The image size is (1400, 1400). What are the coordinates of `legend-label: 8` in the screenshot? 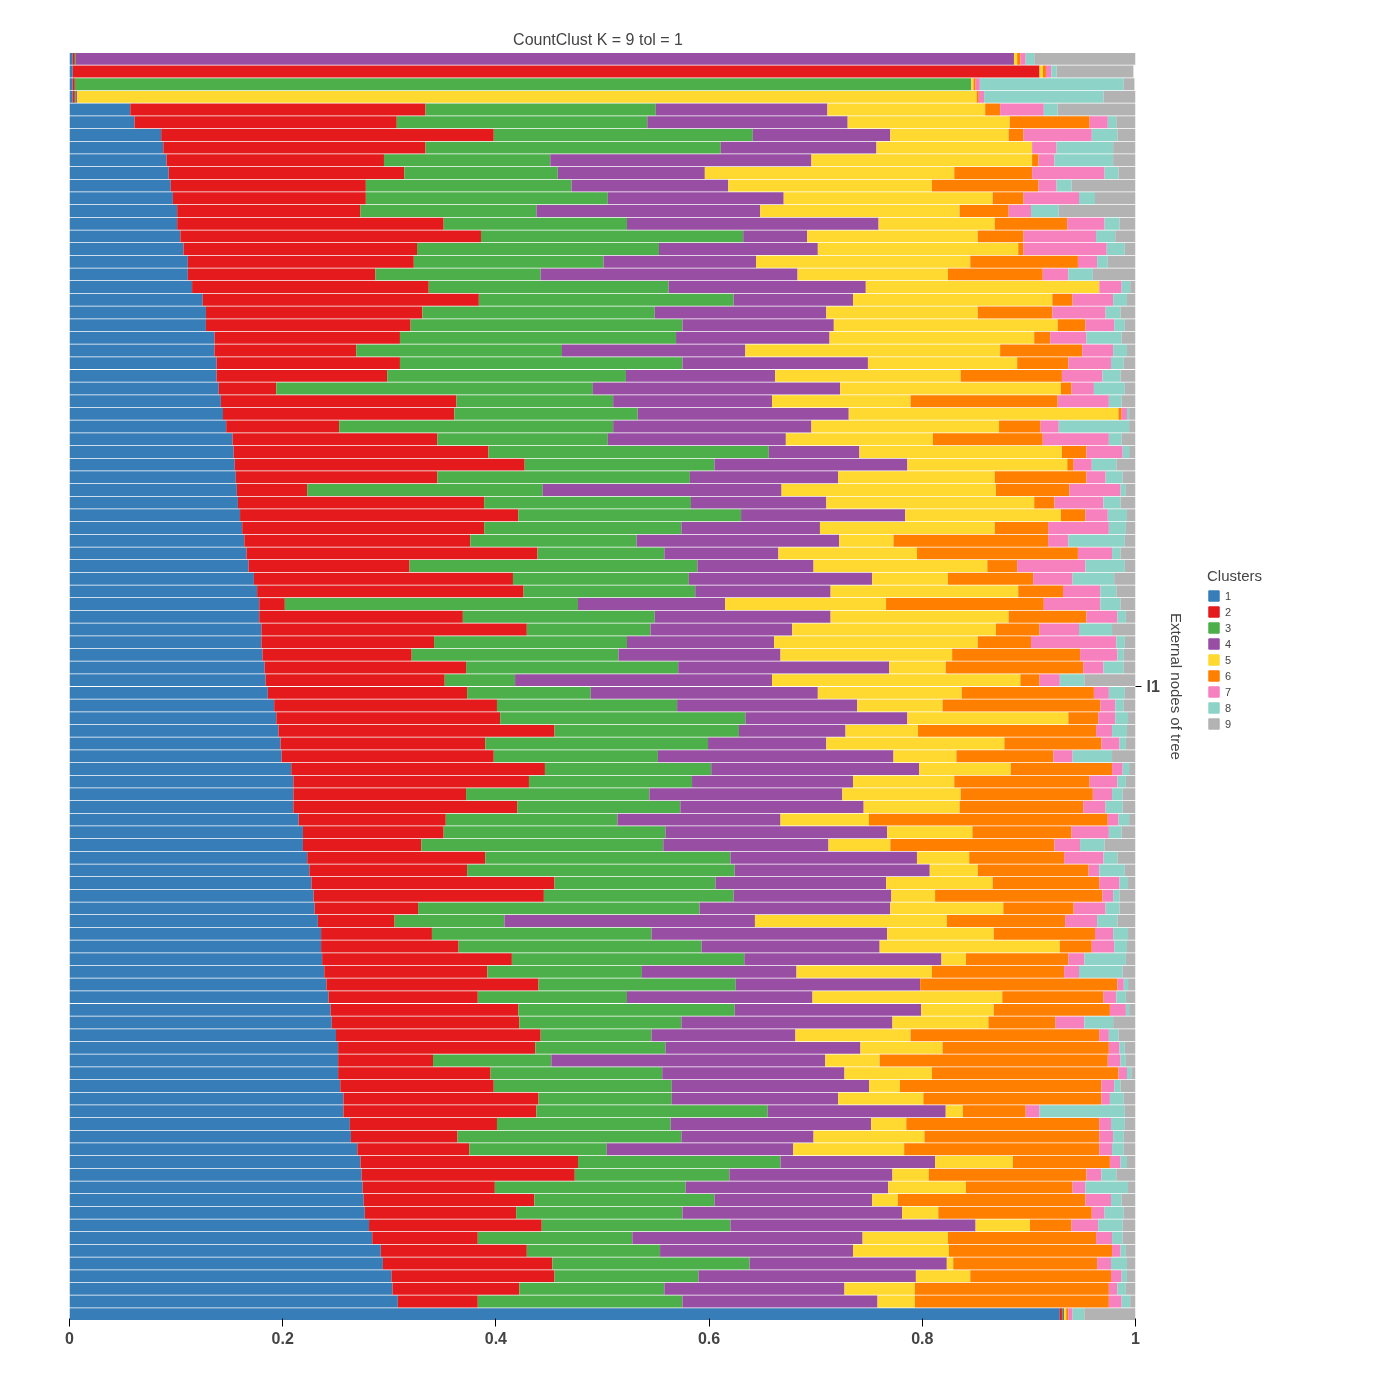 It's located at (1229, 707).